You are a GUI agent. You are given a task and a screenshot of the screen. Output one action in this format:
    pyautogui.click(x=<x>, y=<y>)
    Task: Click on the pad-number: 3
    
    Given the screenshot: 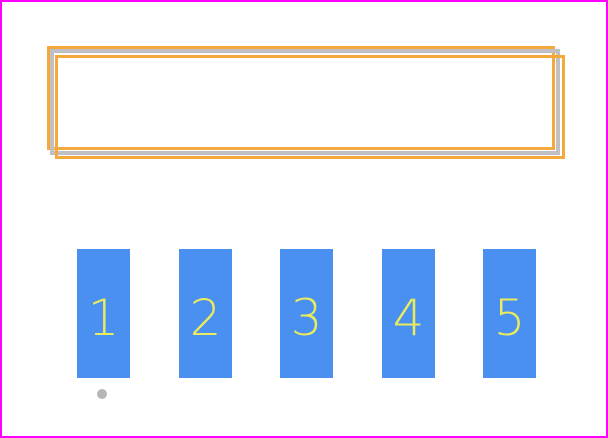 What is the action you would take?
    pyautogui.click(x=306, y=317)
    